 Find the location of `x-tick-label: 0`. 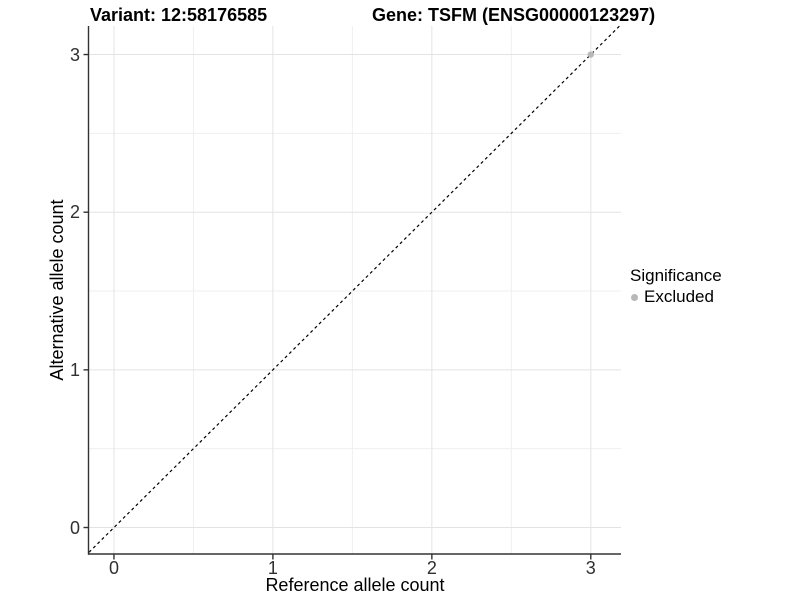

x-tick-label: 0 is located at coordinates (113, 568).